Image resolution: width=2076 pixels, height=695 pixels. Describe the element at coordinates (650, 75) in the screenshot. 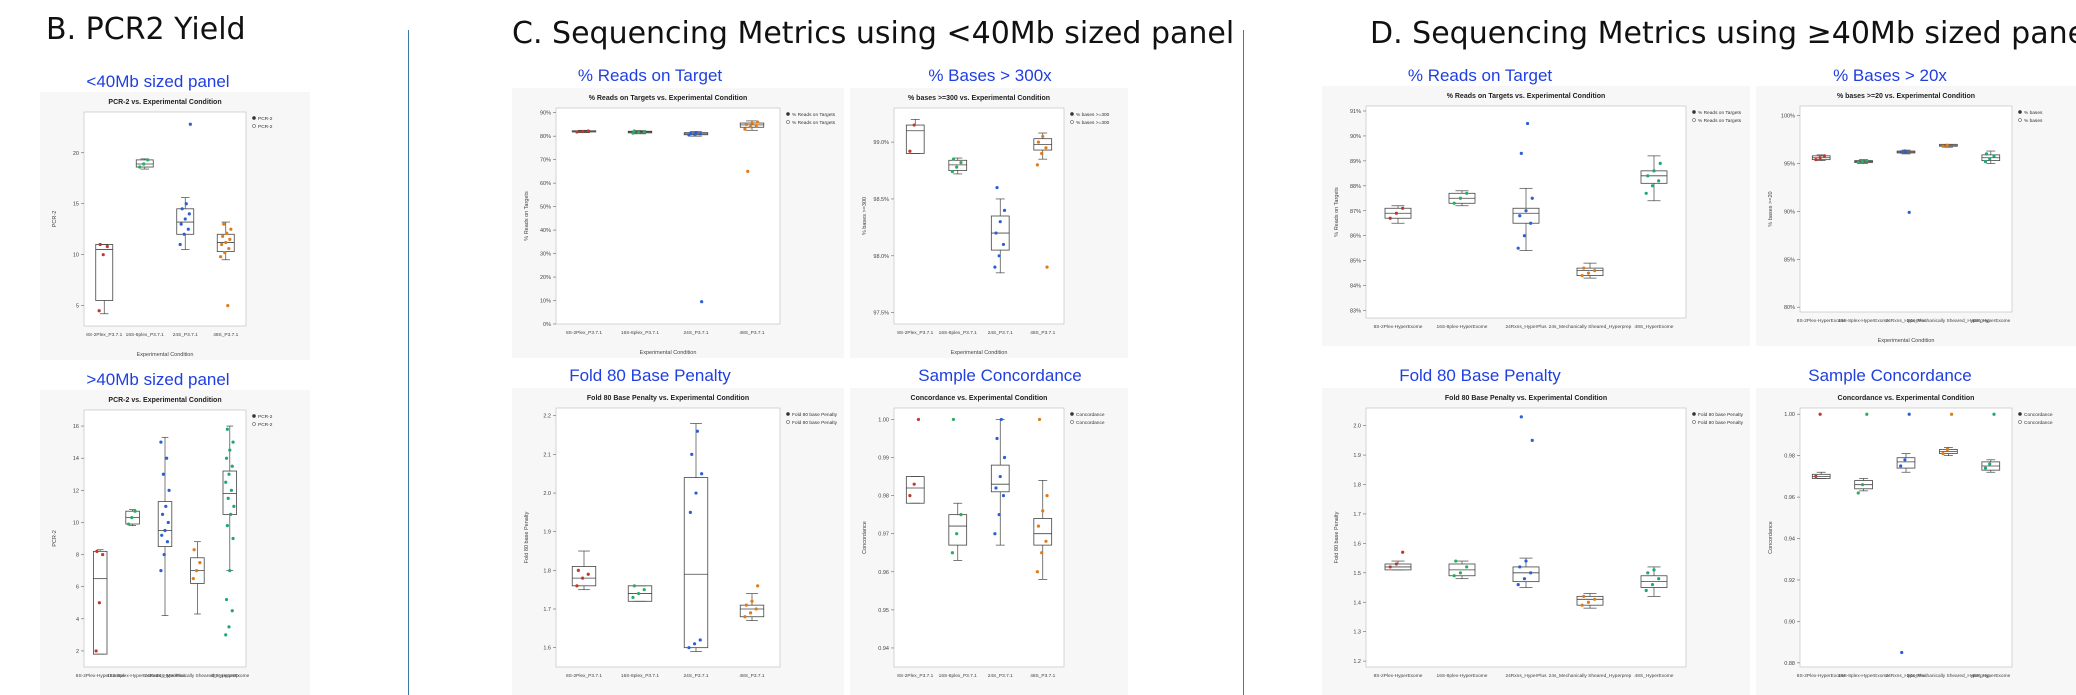

I see `panel-title-c1: % Reads on Target` at that location.